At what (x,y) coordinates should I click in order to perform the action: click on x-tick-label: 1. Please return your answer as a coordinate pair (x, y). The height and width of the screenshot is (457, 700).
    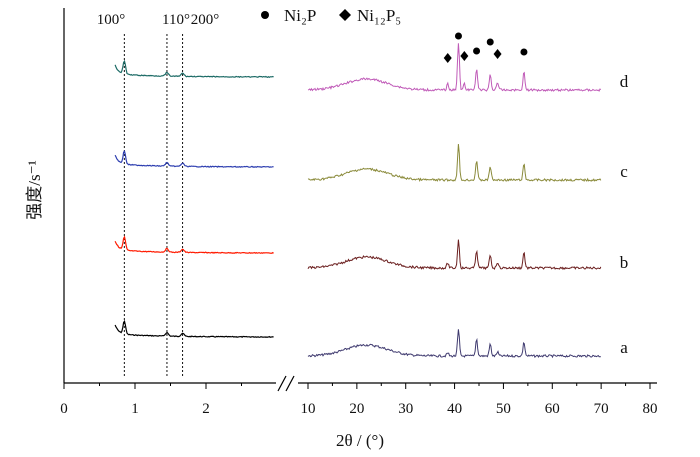
    Looking at the image, I should click on (135, 409).